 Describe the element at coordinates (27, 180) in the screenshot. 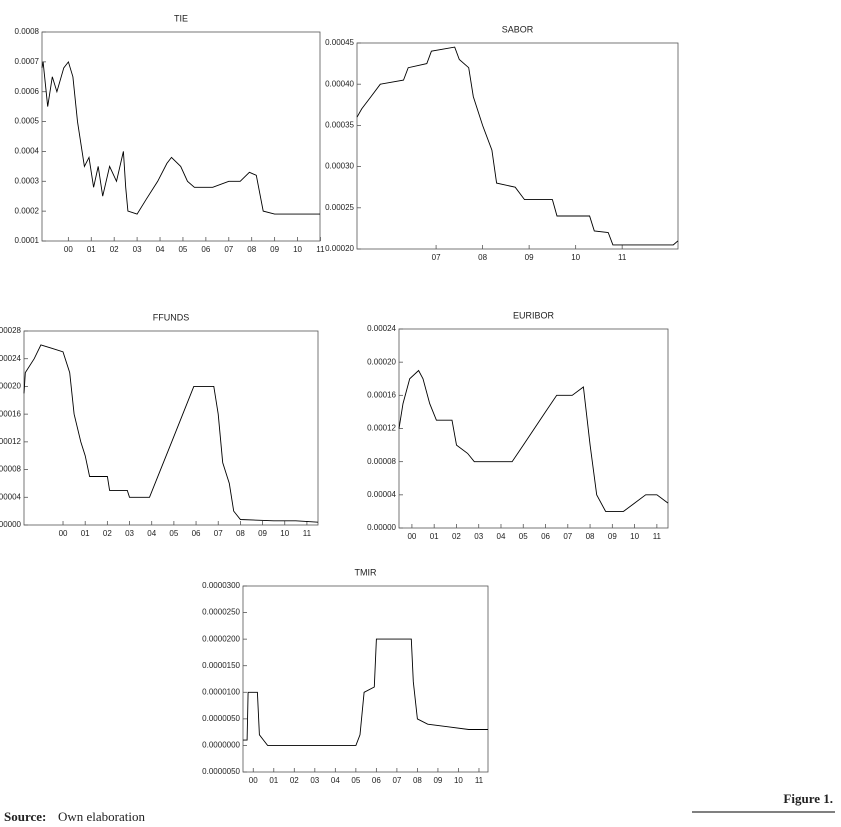

I see `y-tick-label: 0.0003` at that location.